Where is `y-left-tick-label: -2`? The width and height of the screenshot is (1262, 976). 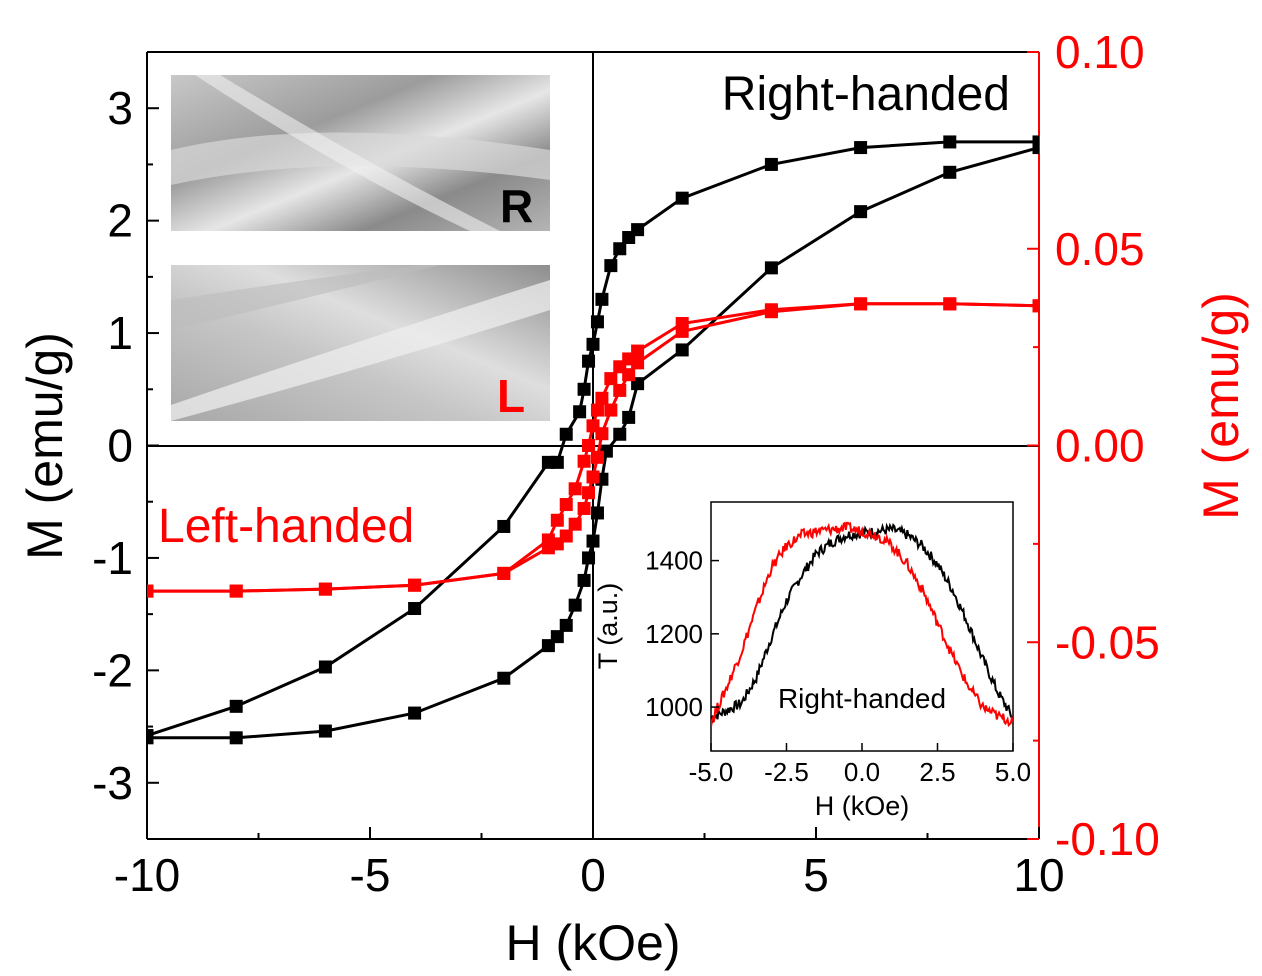 y-left-tick-label: -2 is located at coordinates (112, 670).